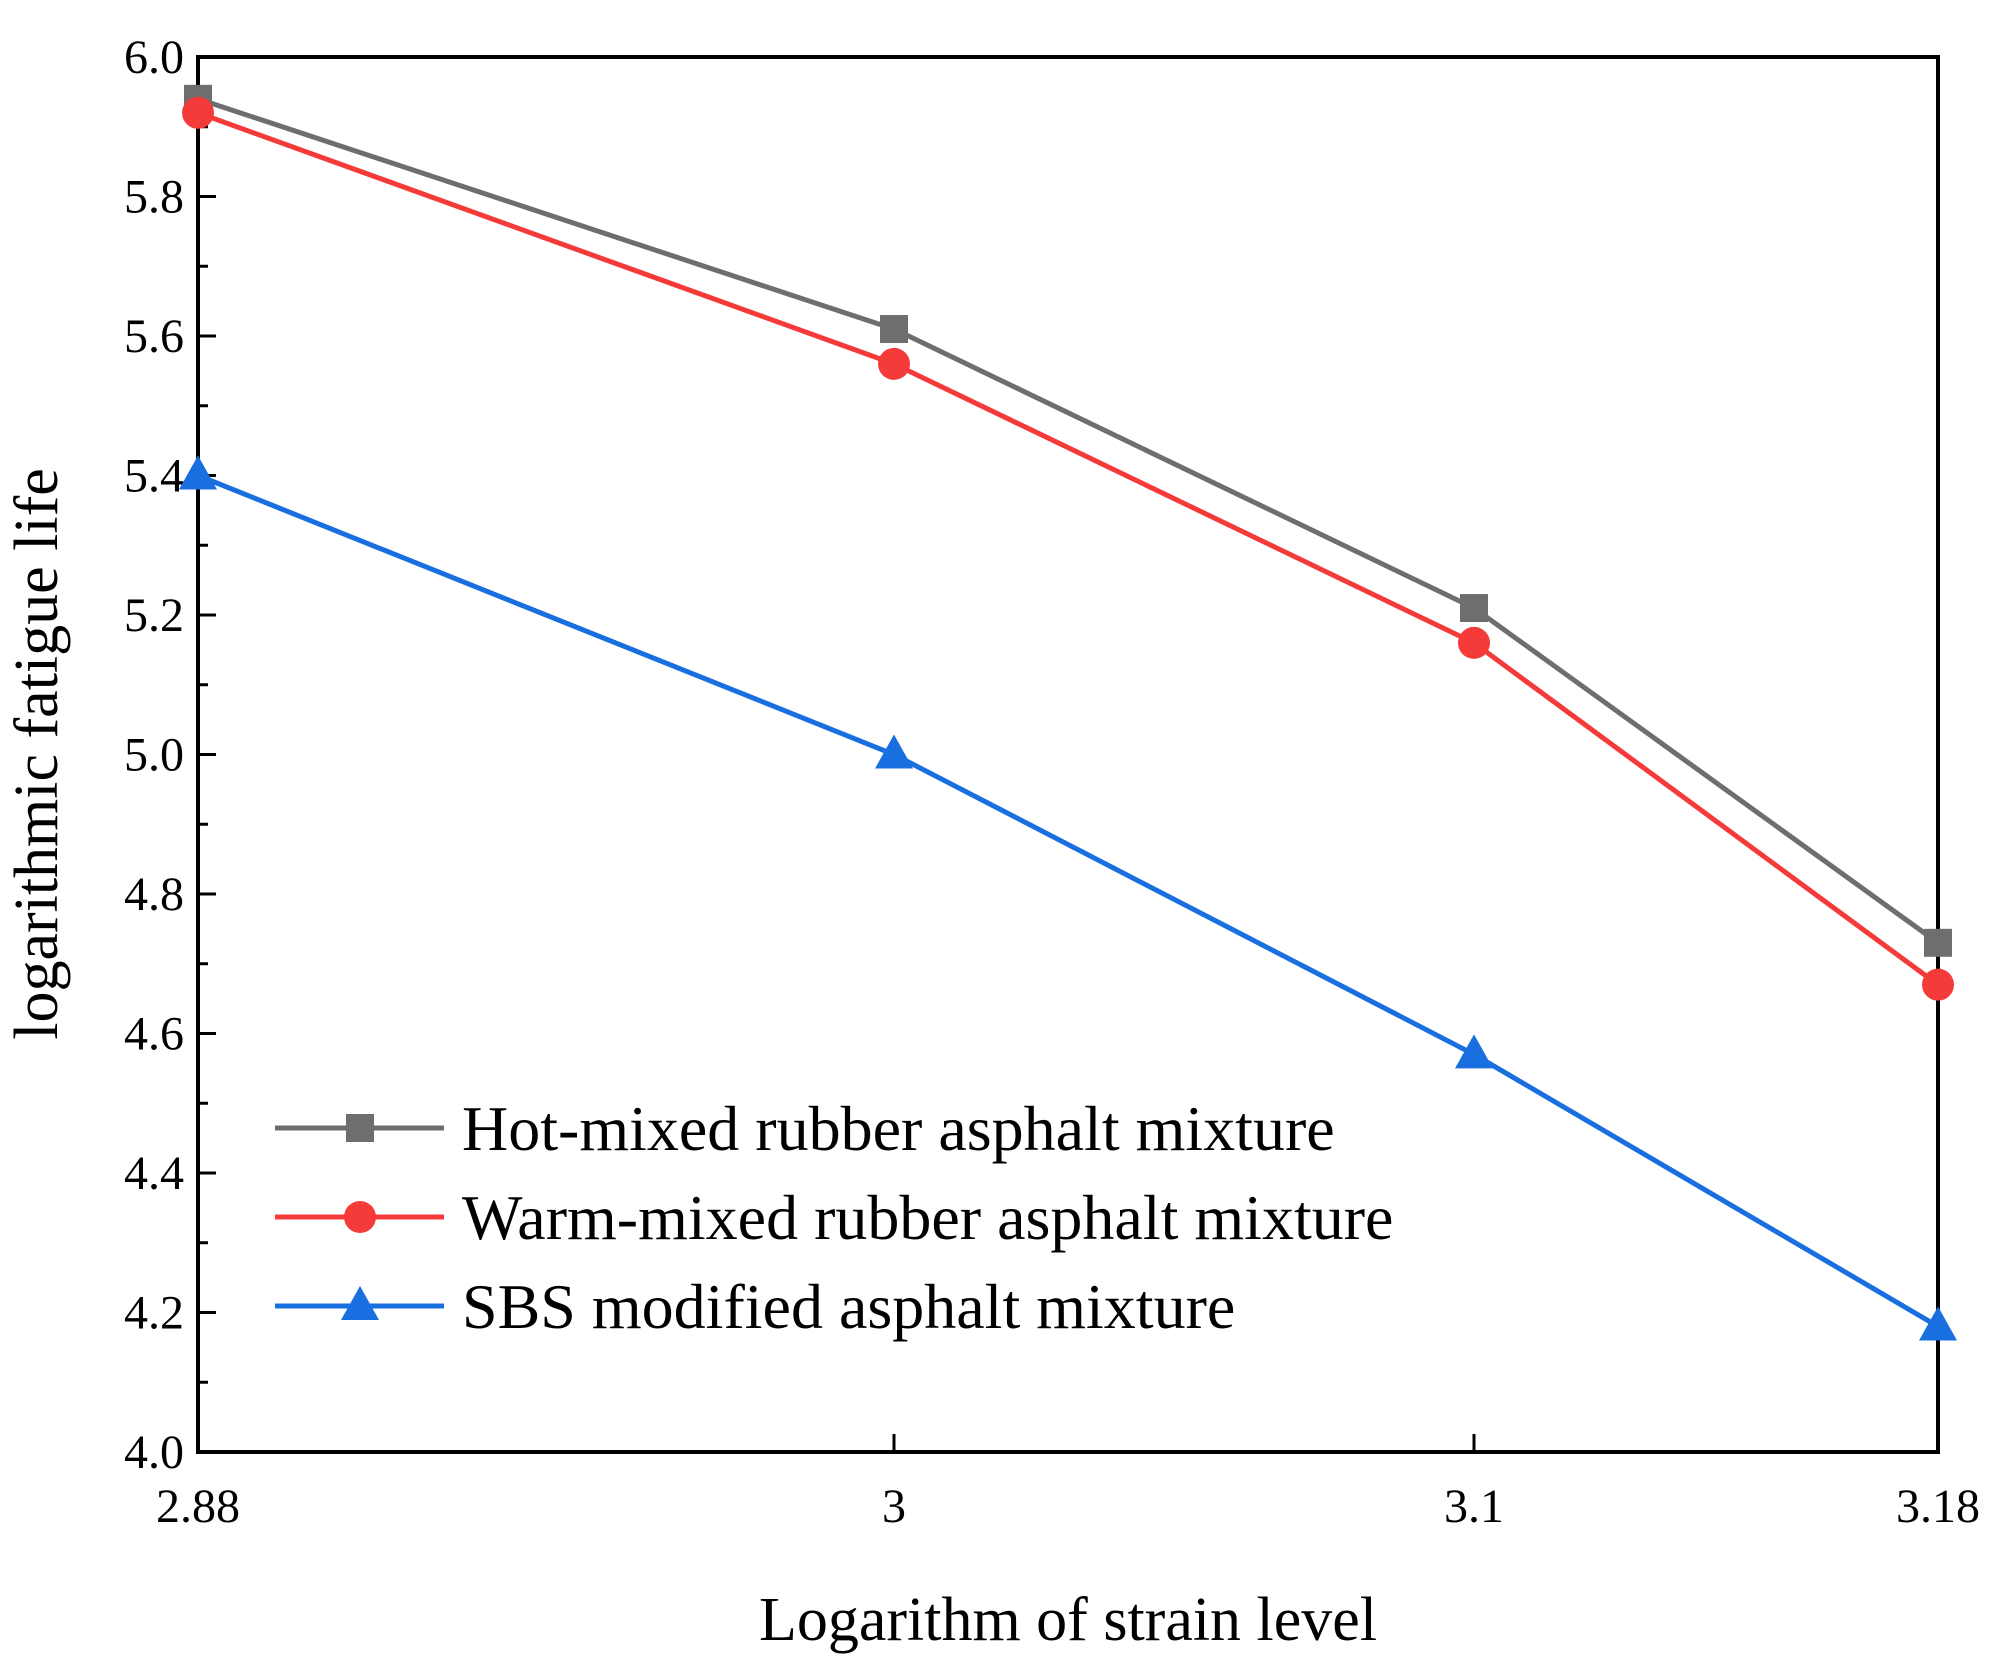 Image resolution: width=2002 pixels, height=1673 pixels. I want to click on y-tick-label: 5.2, so click(154, 615).